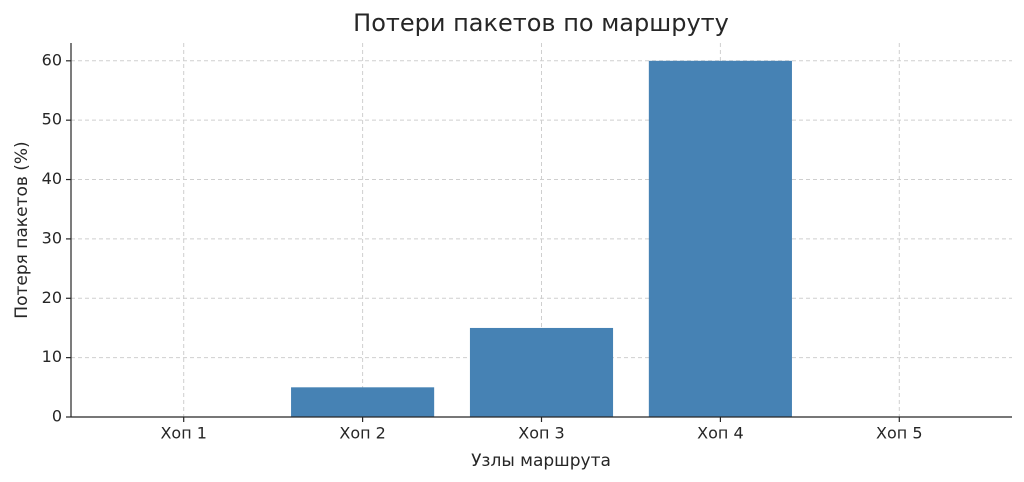 The height and width of the screenshot is (482, 1024). What do you see at coordinates (720, 433) in the screenshot?
I see `x-tick-label: Хоп 4` at bounding box center [720, 433].